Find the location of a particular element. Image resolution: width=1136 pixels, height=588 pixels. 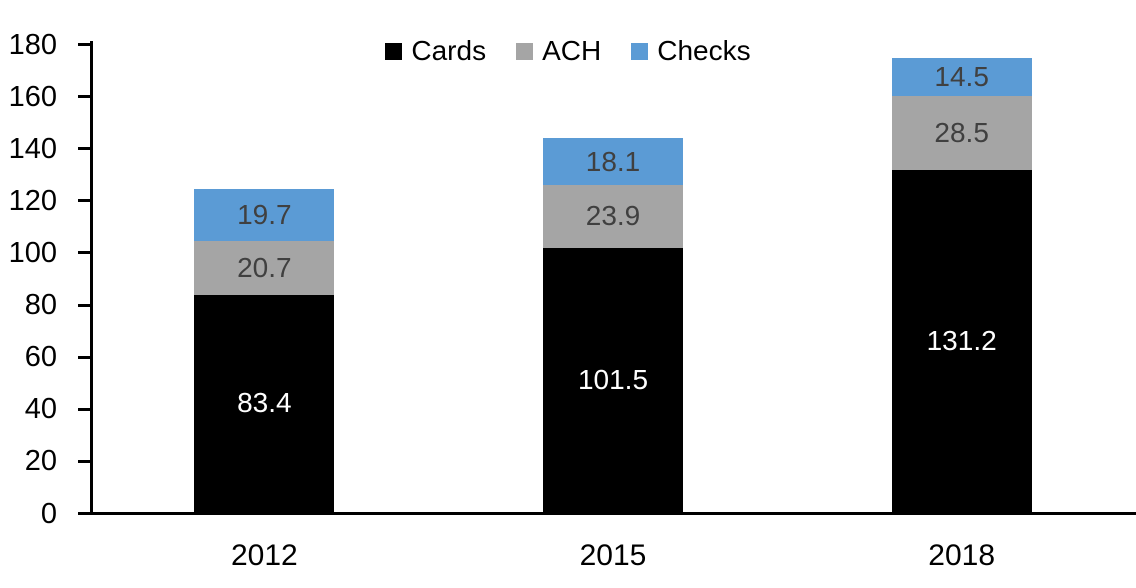

y-axis-tick-label: 140 is located at coordinates (32, 148).